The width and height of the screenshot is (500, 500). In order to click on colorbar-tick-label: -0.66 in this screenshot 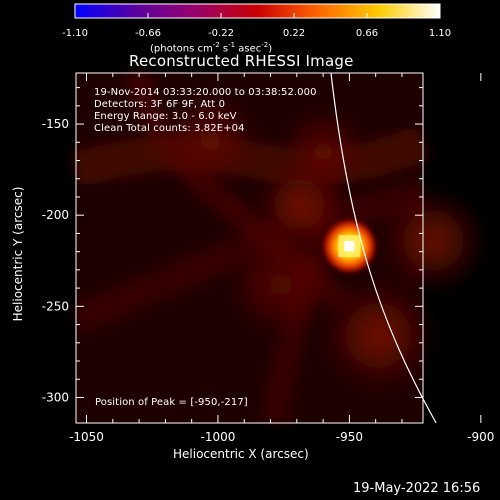, I will do `click(148, 33)`.